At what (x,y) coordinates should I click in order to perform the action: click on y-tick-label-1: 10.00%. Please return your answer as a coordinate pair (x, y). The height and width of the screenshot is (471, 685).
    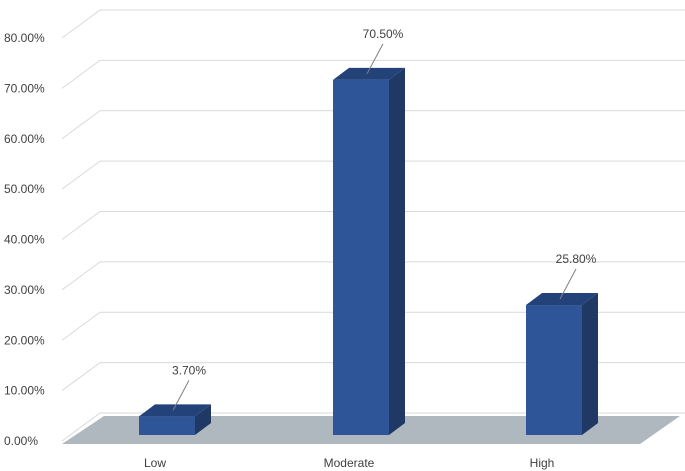
    Looking at the image, I should click on (24, 391).